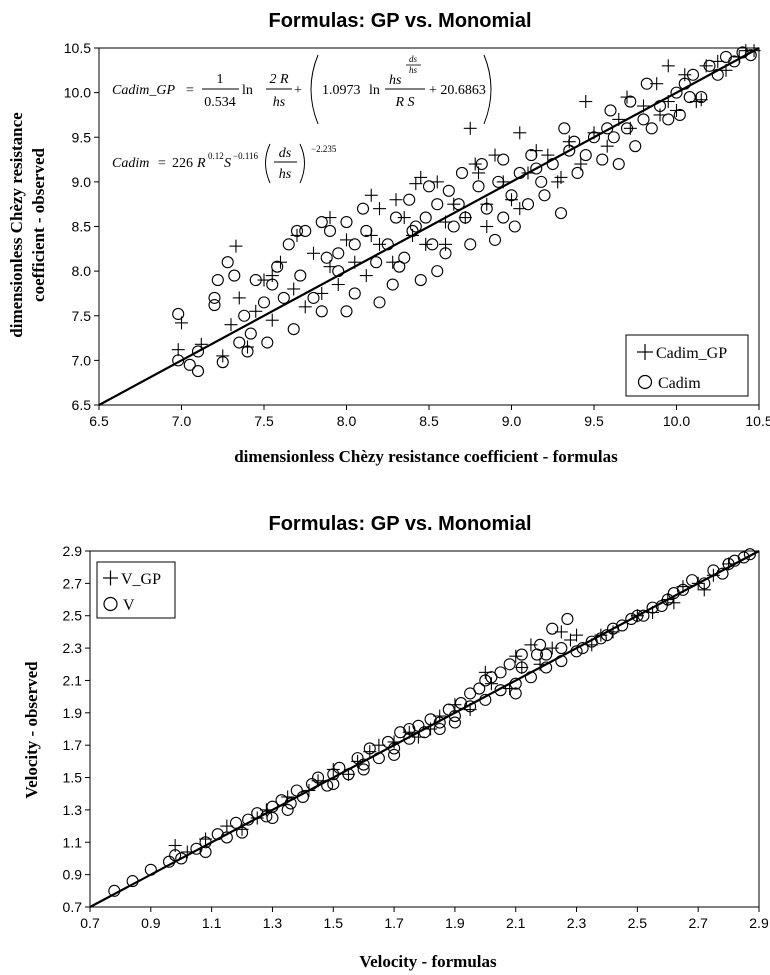 Image resolution: width=770 pixels, height=975 pixels. I want to click on formula-frac-den: hs, so click(285, 174).